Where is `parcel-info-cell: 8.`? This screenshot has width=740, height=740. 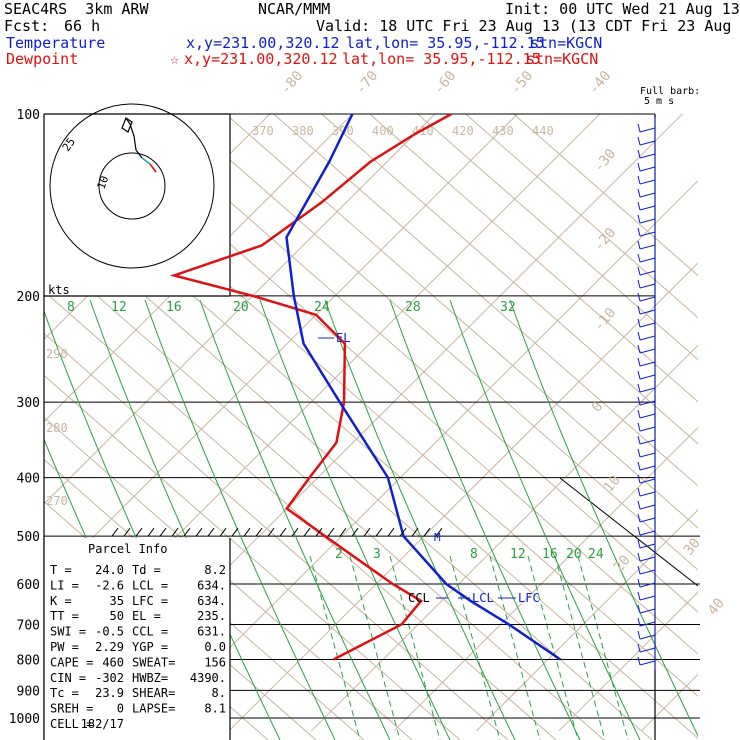
parcel-info-cell: 8. is located at coordinates (219, 693).